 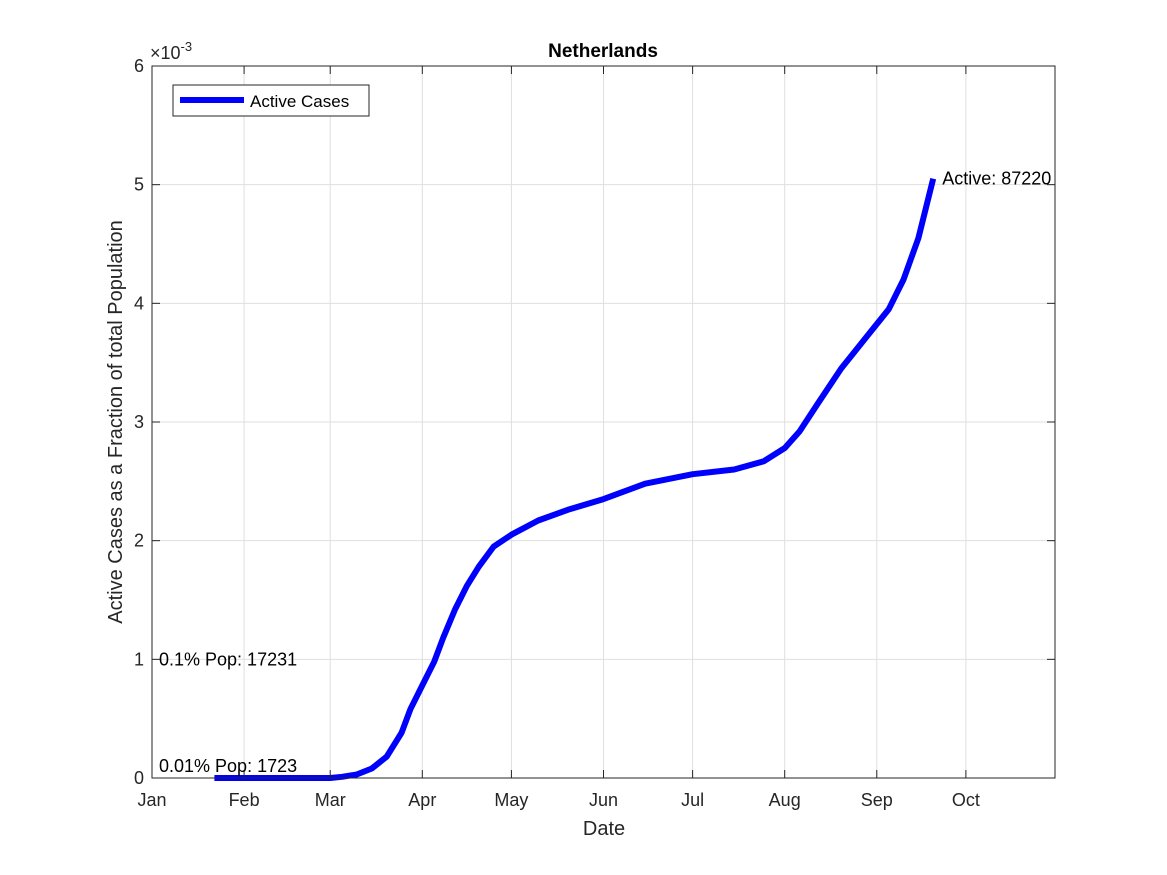 I want to click on x-tick-labels: Jan Feb Mar Apr May Jun Jul Aug Sep Oct, so click(x=558, y=800).